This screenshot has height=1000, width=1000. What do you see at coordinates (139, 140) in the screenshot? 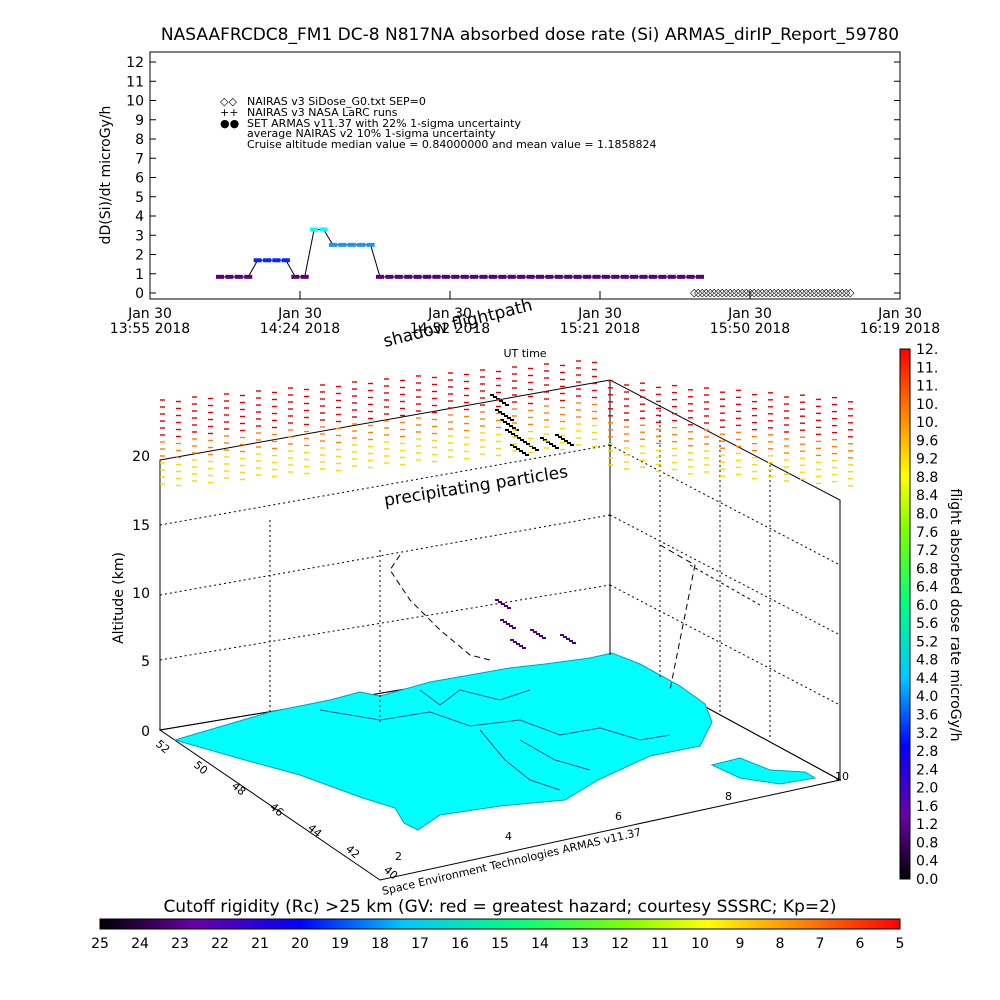
I see `y-tick-label: 8` at bounding box center [139, 140].